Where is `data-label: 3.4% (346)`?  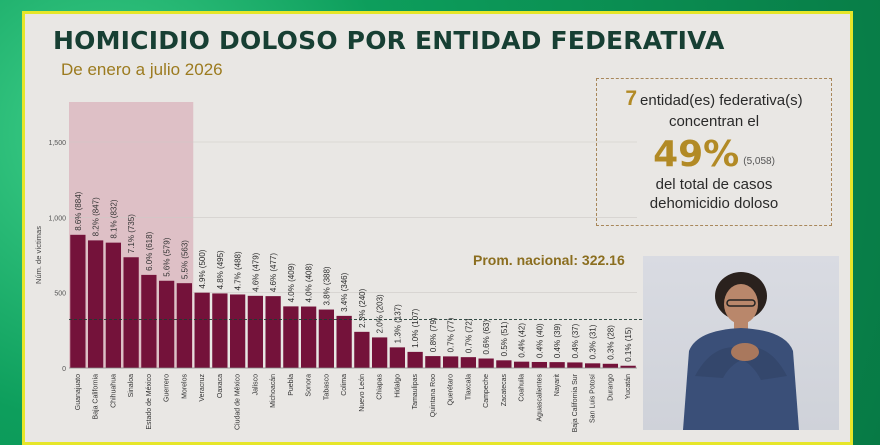 data-label: 3.4% (346) is located at coordinates (344, 291).